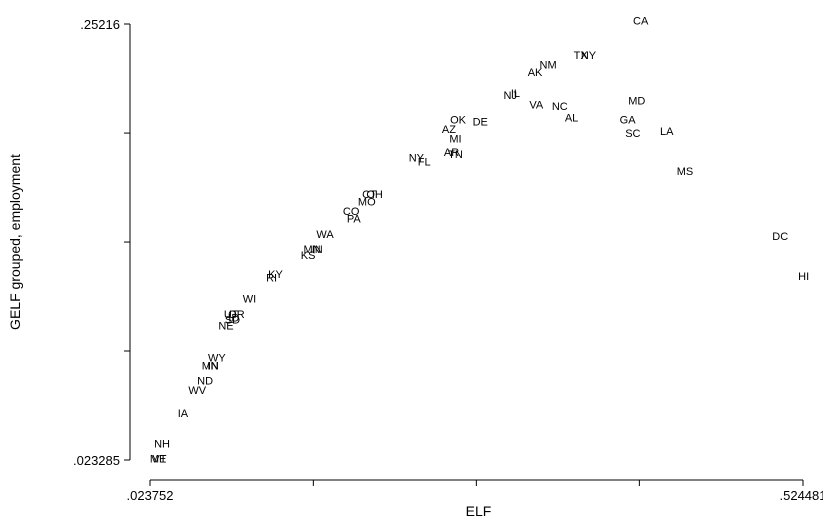 This screenshot has width=823, height=527. I want to click on point-label: WV, so click(197, 391).